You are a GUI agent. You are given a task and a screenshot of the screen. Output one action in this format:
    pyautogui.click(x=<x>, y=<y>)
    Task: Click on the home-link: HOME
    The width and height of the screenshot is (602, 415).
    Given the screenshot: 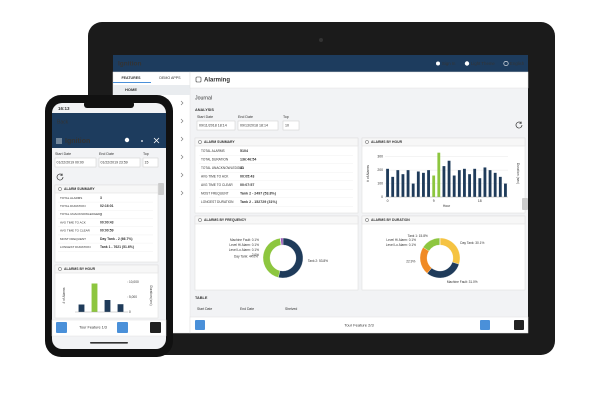 What is the action you would take?
    pyautogui.click(x=131, y=89)
    